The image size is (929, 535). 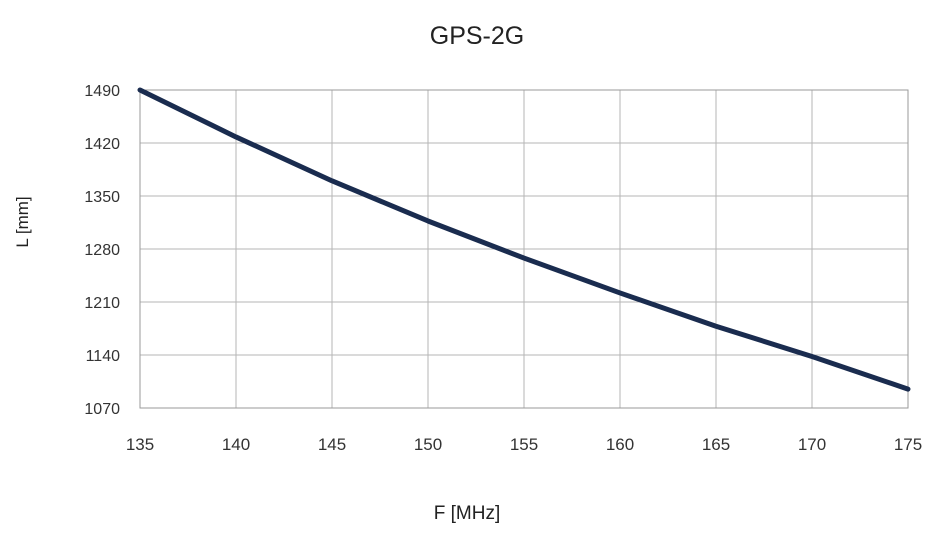 What do you see at coordinates (467, 513) in the screenshot?
I see `x-axis-label: F [MHz]` at bounding box center [467, 513].